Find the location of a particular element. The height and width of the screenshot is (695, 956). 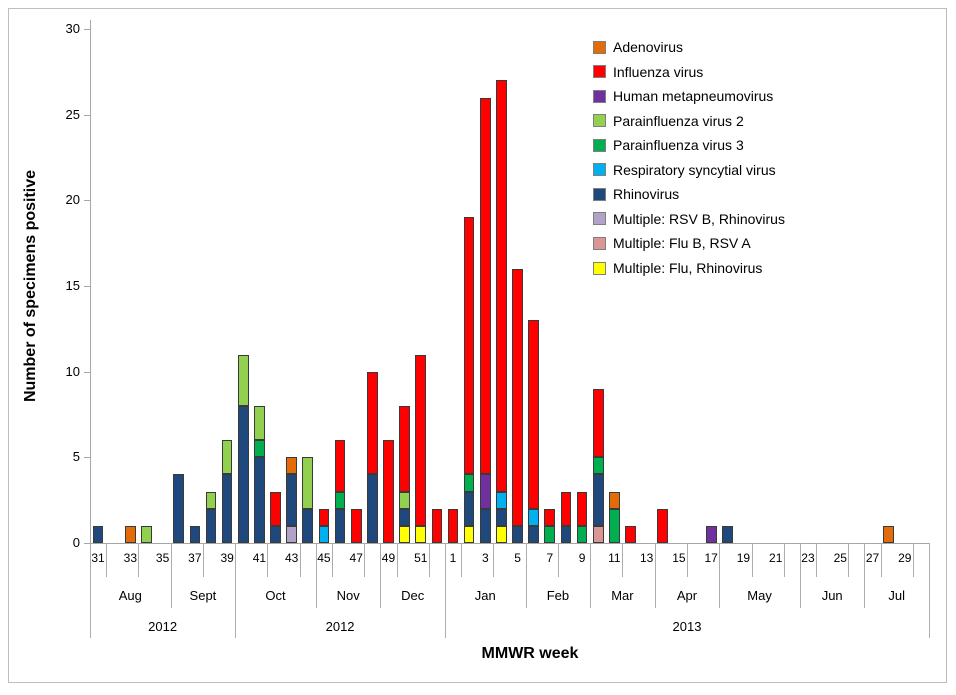

legend-item-rsv: Respiratory syncytial virus is located at coordinates (684, 170).